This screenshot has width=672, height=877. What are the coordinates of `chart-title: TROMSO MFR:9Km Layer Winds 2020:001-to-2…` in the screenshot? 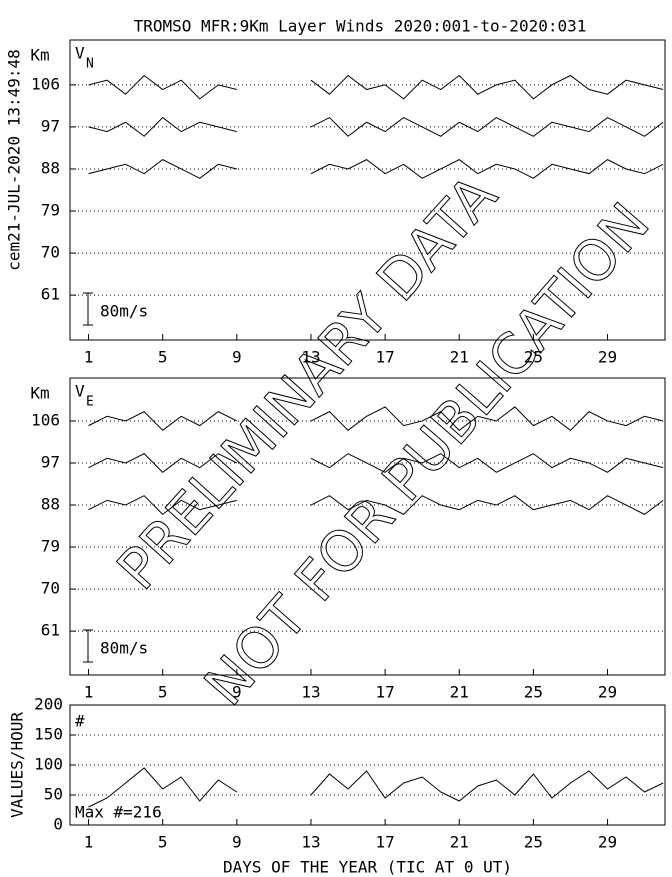 It's located at (360, 26).